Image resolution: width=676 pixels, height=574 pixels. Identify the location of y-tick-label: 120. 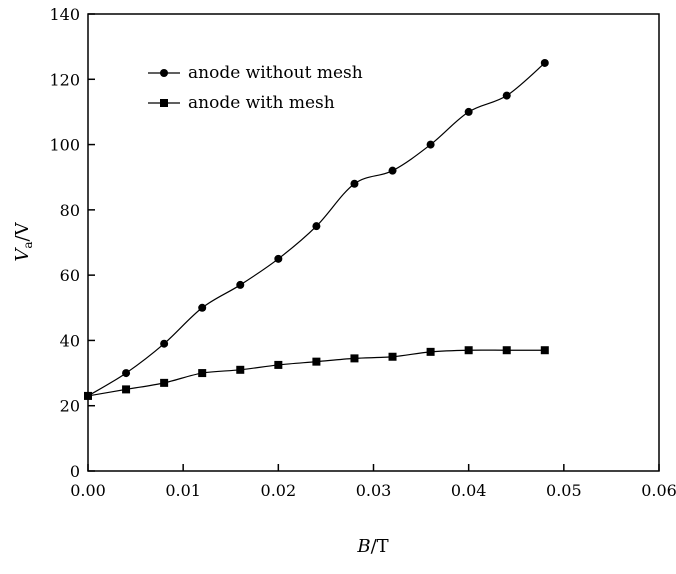
(64, 79).